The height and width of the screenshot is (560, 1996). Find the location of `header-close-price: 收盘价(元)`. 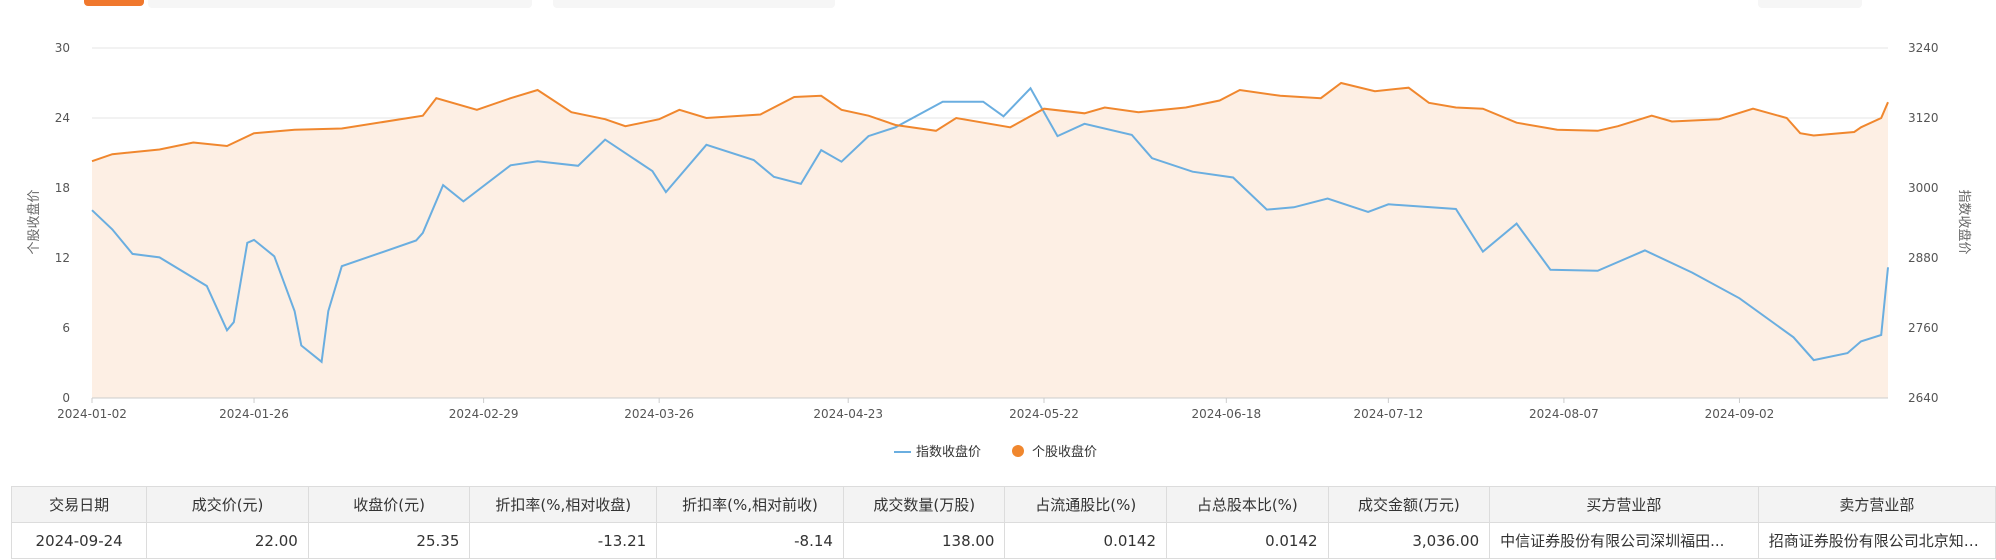

header-close-price: 收盘价(元) is located at coordinates (389, 504).